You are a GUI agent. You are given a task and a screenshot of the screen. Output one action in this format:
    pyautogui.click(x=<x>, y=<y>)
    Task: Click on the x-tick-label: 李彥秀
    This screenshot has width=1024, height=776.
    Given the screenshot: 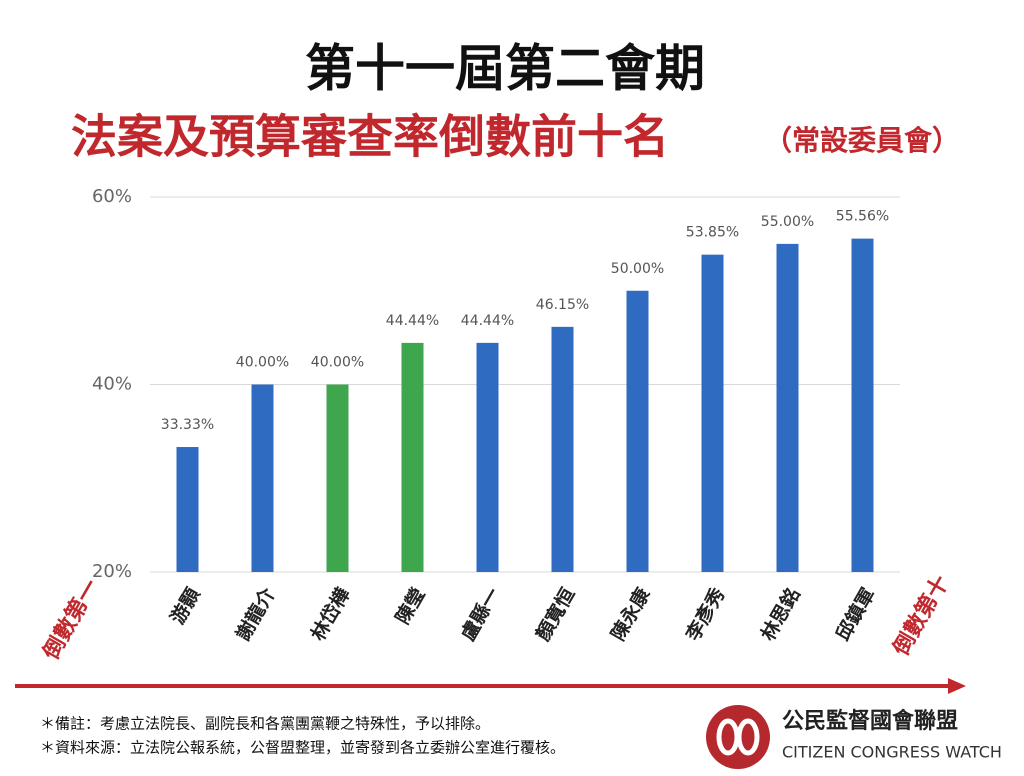 What is the action you would take?
    pyautogui.click(x=705, y=614)
    